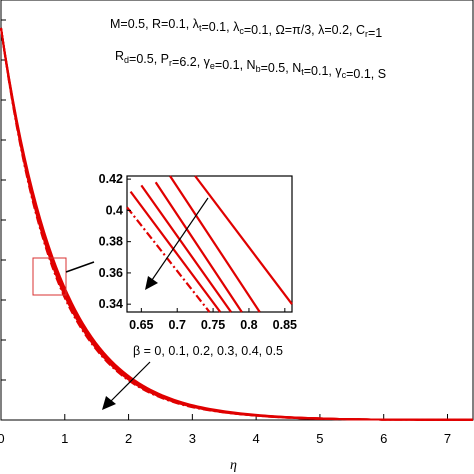 Image resolution: width=474 pixels, height=474 pixels. Describe the element at coordinates (128, 438) in the screenshot. I see `x-tick-label: 2` at that location.